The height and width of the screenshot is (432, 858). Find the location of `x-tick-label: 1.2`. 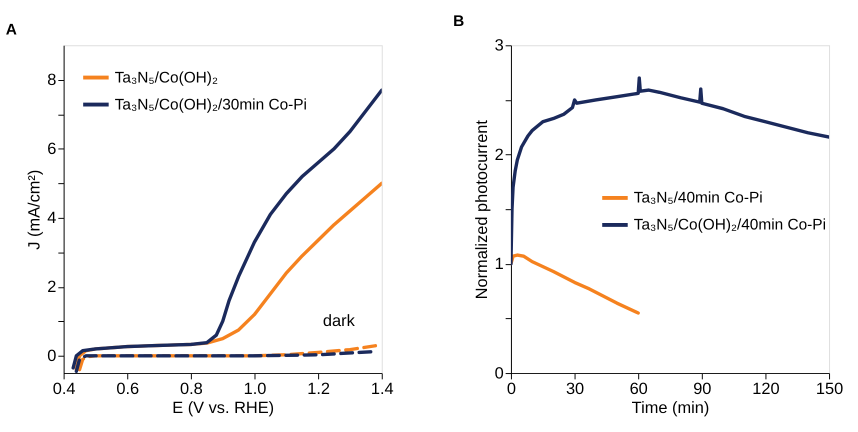

x-tick-label: 1.2 is located at coordinates (318, 389).